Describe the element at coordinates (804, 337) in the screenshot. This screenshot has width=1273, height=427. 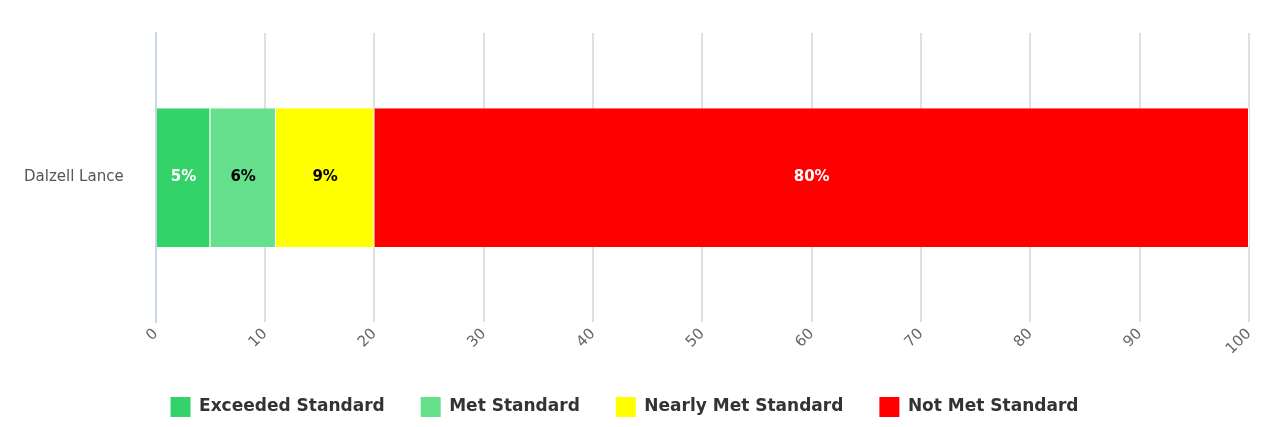
I see `x-tick-label: 60` at that location.